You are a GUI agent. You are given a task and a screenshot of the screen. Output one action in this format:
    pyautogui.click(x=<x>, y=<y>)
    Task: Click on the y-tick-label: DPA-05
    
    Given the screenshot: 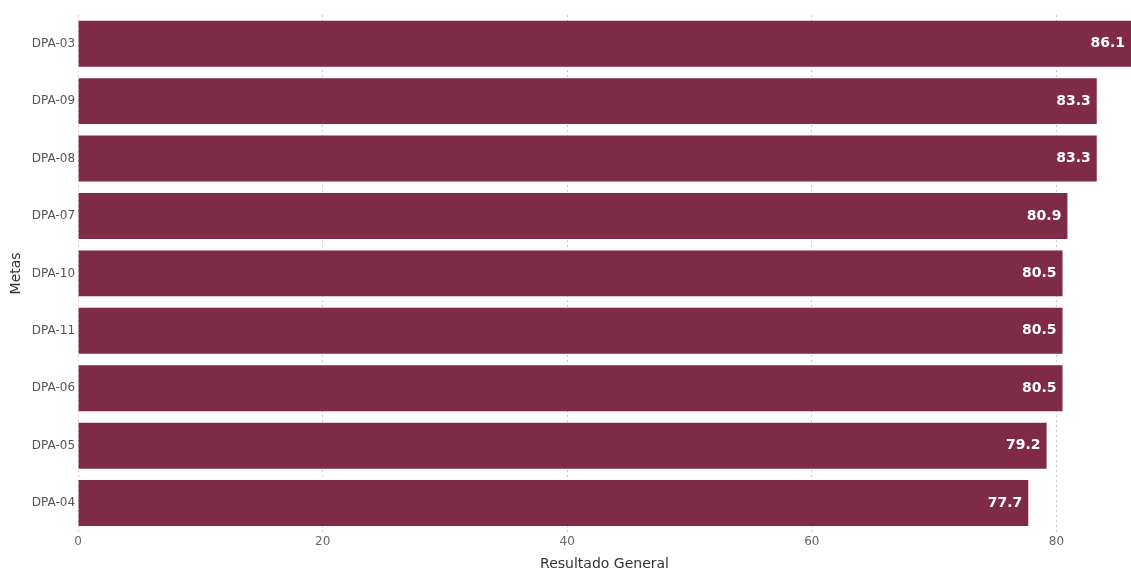 What is the action you would take?
    pyautogui.click(x=53, y=444)
    